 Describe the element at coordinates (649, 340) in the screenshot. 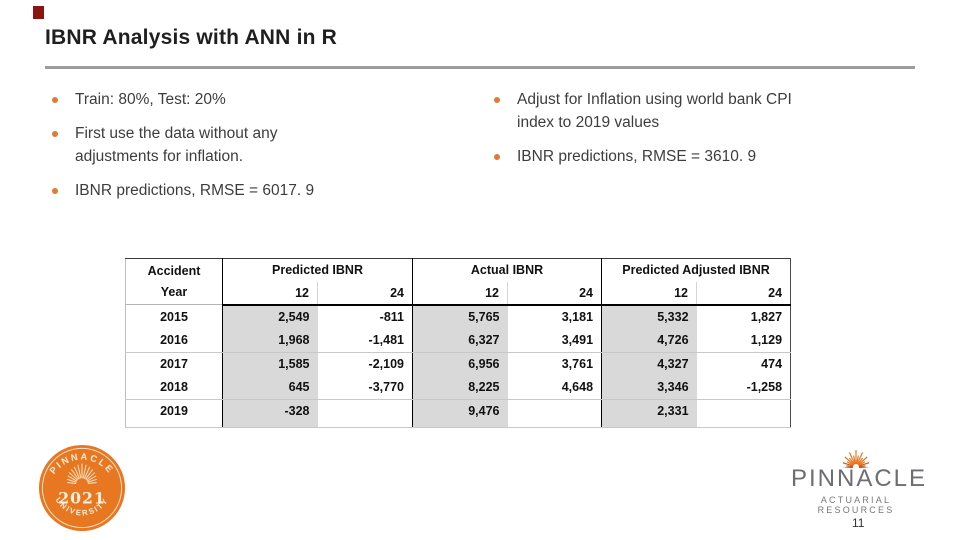

I see `cell-value: 4,726` at that location.